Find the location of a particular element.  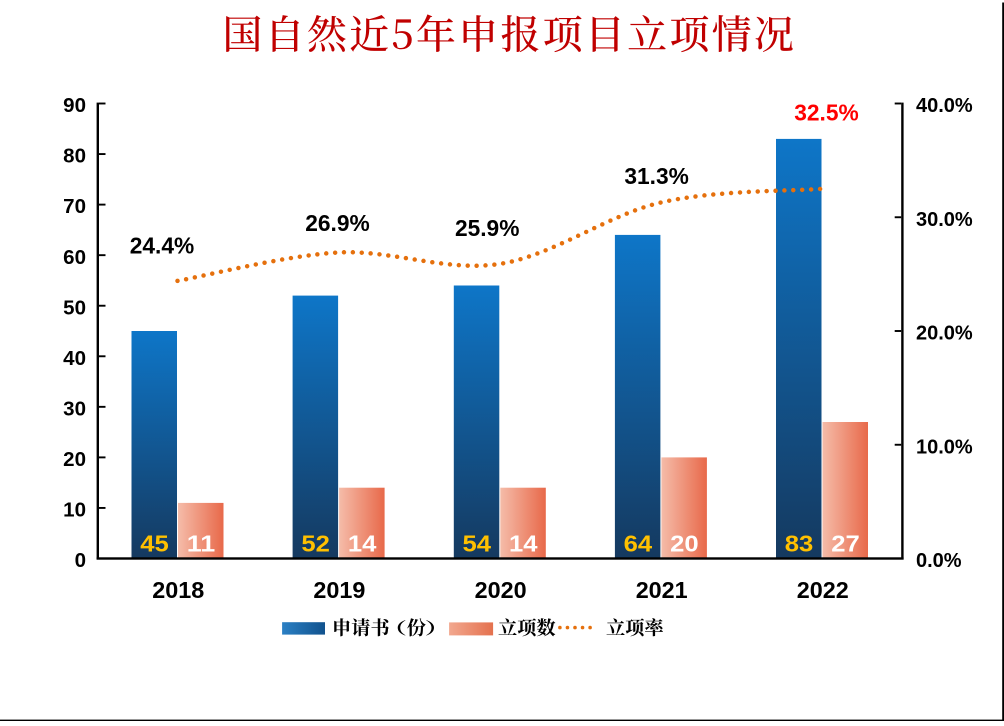

svg-text: 2018 is located at coordinates (178, 590).